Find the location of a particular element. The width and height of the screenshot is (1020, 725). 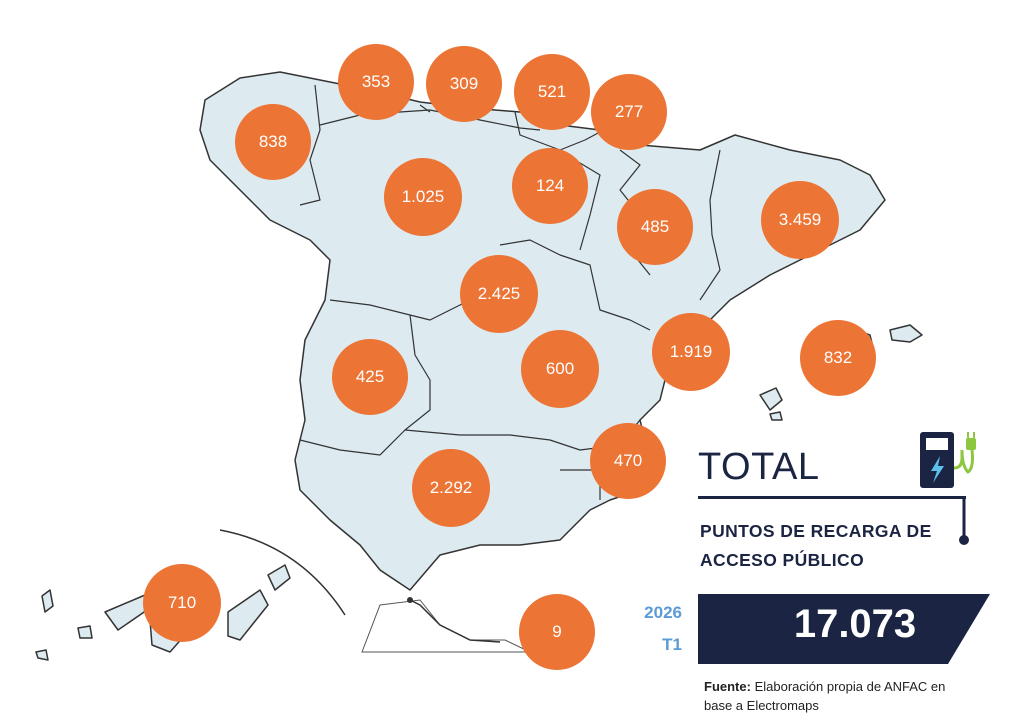

total-title: TOTAL is located at coordinates (759, 467).